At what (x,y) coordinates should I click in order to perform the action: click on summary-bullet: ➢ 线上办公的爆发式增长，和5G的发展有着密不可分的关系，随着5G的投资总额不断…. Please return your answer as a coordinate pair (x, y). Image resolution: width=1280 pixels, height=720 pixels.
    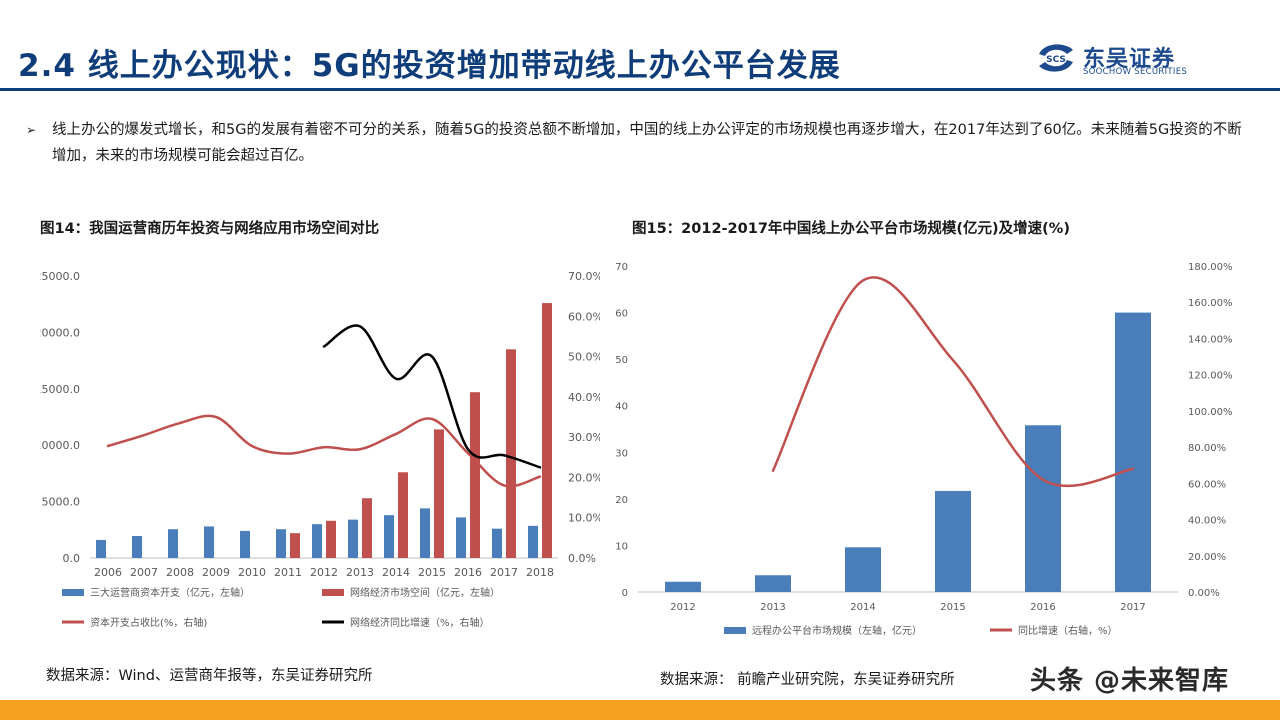
    Looking at the image, I should click on (641, 143).